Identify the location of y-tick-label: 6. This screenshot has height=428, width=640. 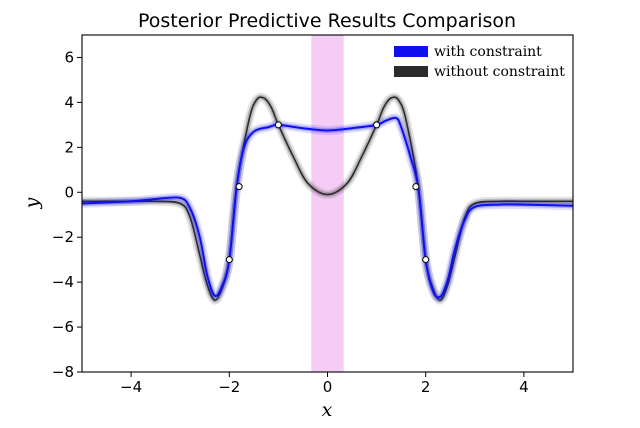
(69, 57).